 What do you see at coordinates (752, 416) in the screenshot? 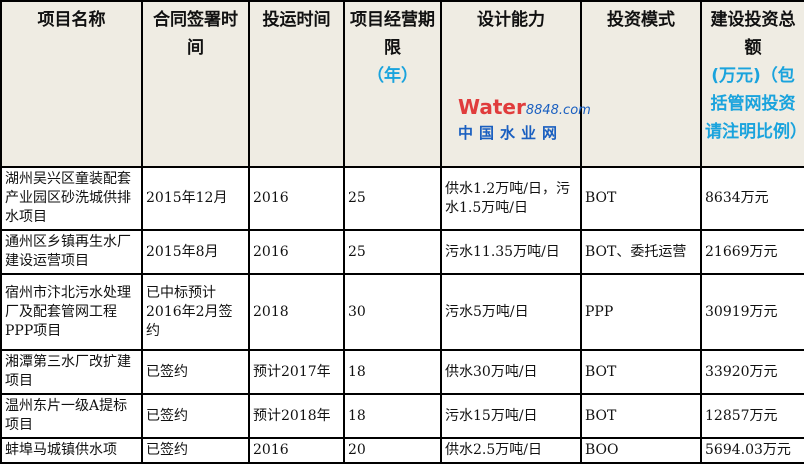
I see `cell-total: 12857万元` at bounding box center [752, 416].